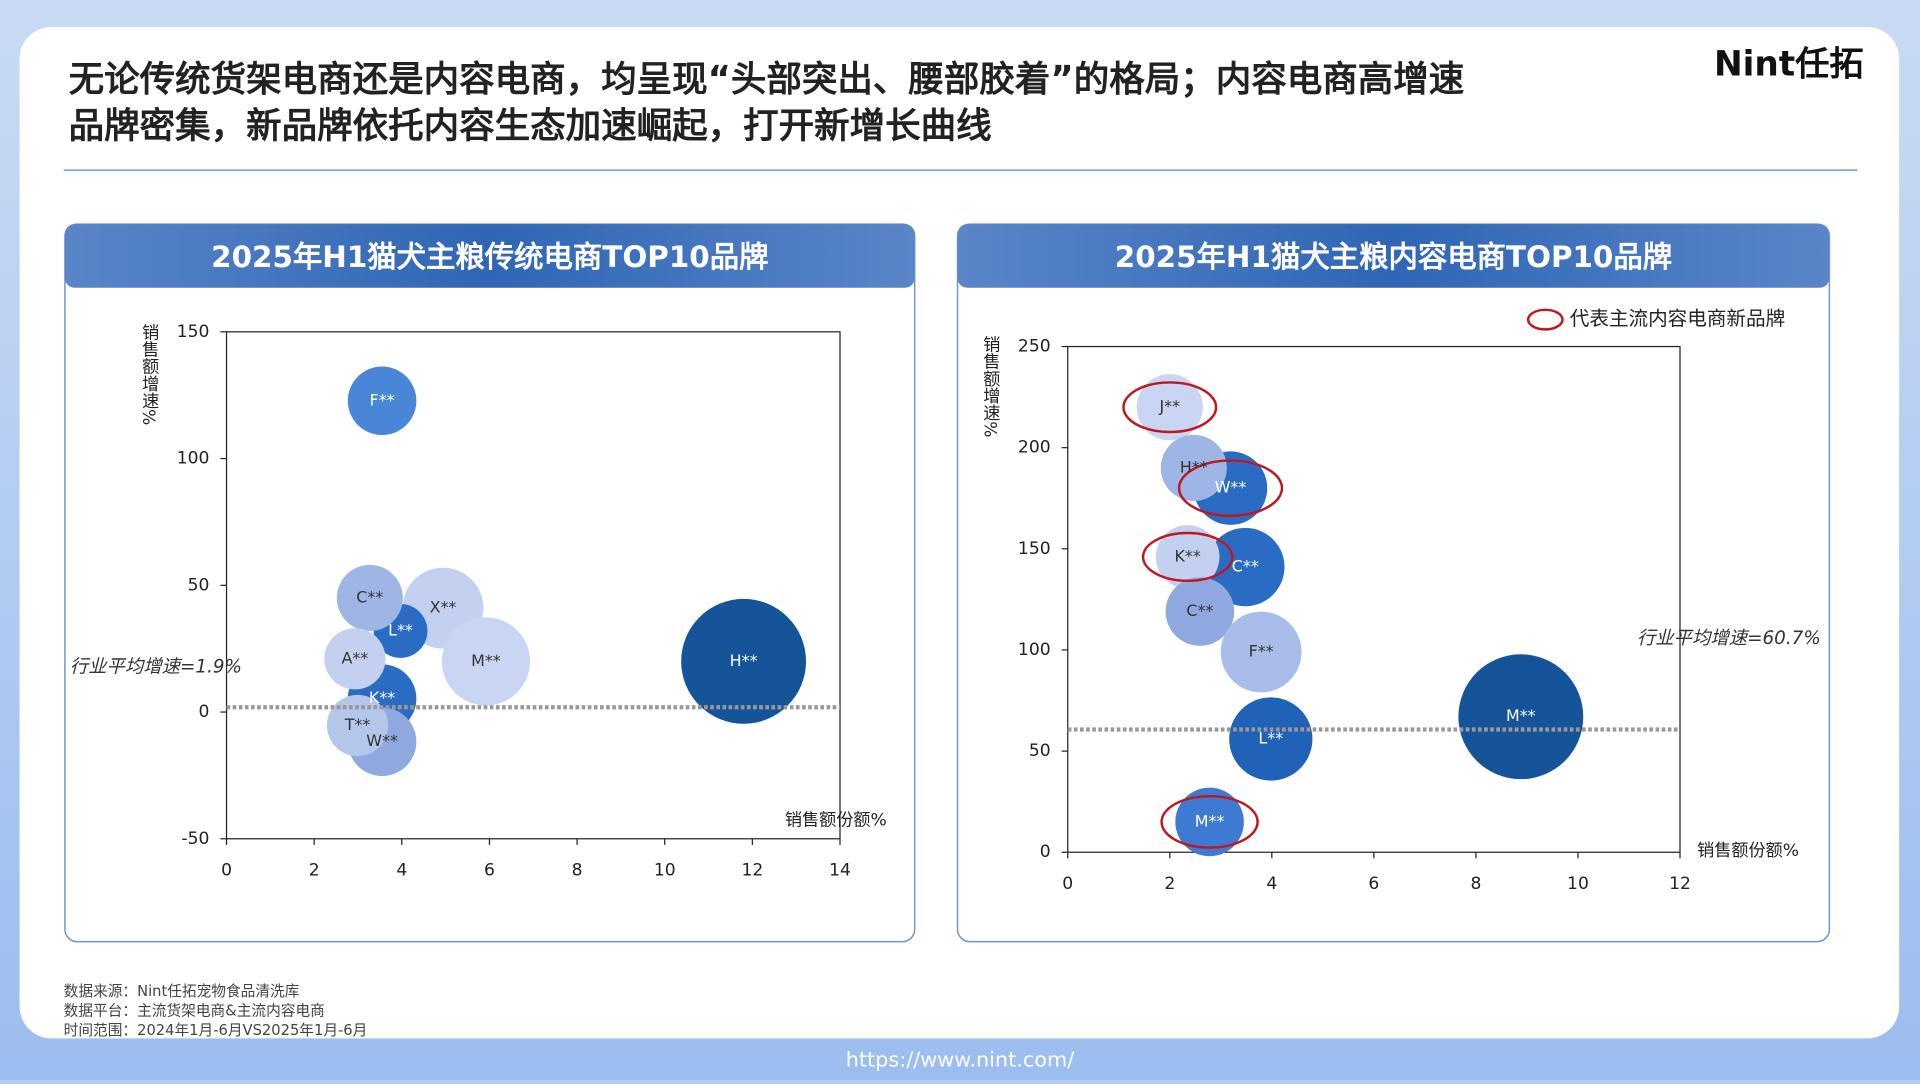  What do you see at coordinates (195, 839) in the screenshot?
I see `y-tick-label: -50` at bounding box center [195, 839].